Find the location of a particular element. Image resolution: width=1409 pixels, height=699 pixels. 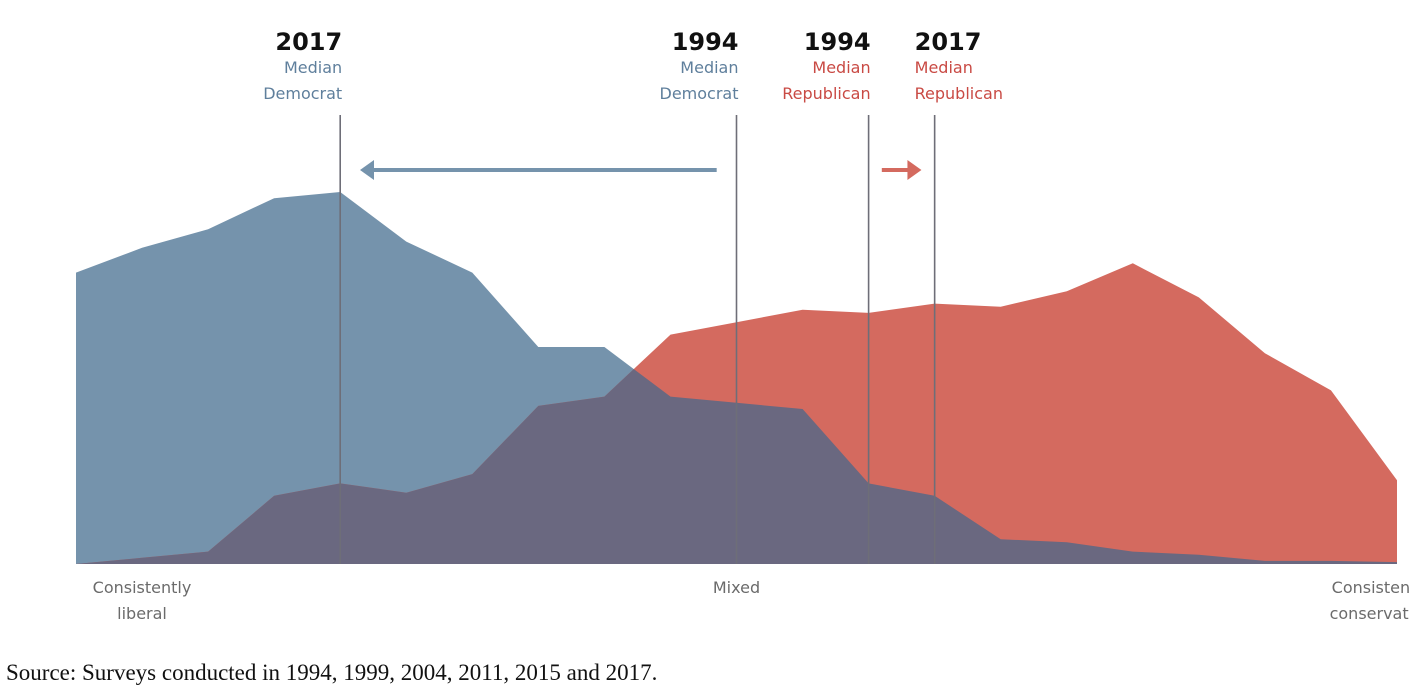

republican-shift-arrow is located at coordinates (901, 170).